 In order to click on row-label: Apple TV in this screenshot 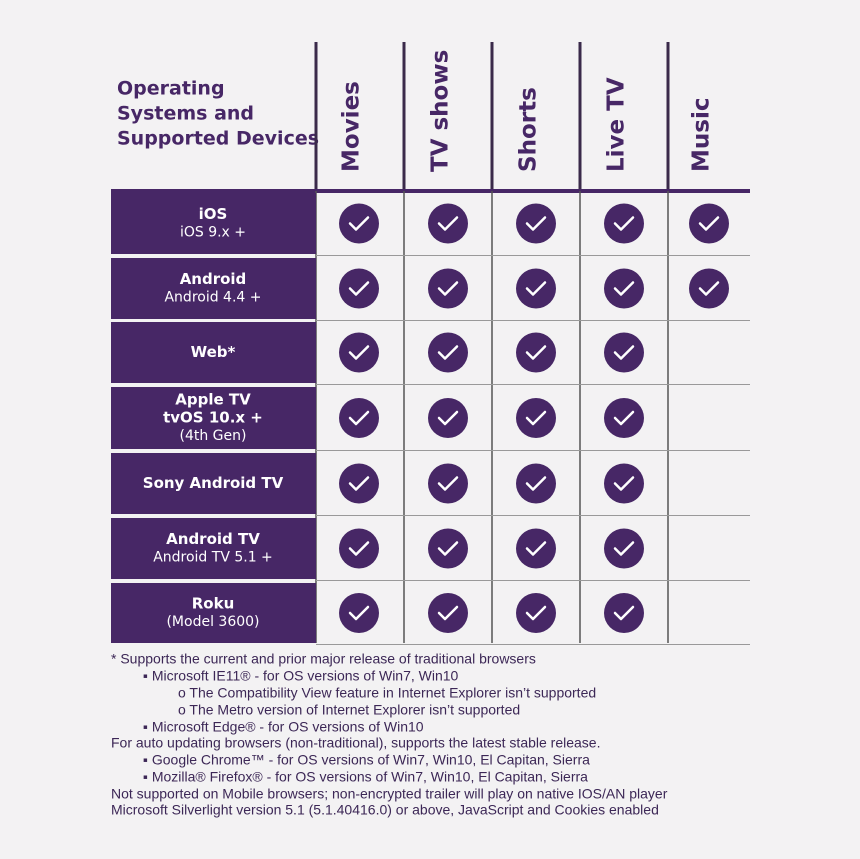, I will do `click(213, 400)`.